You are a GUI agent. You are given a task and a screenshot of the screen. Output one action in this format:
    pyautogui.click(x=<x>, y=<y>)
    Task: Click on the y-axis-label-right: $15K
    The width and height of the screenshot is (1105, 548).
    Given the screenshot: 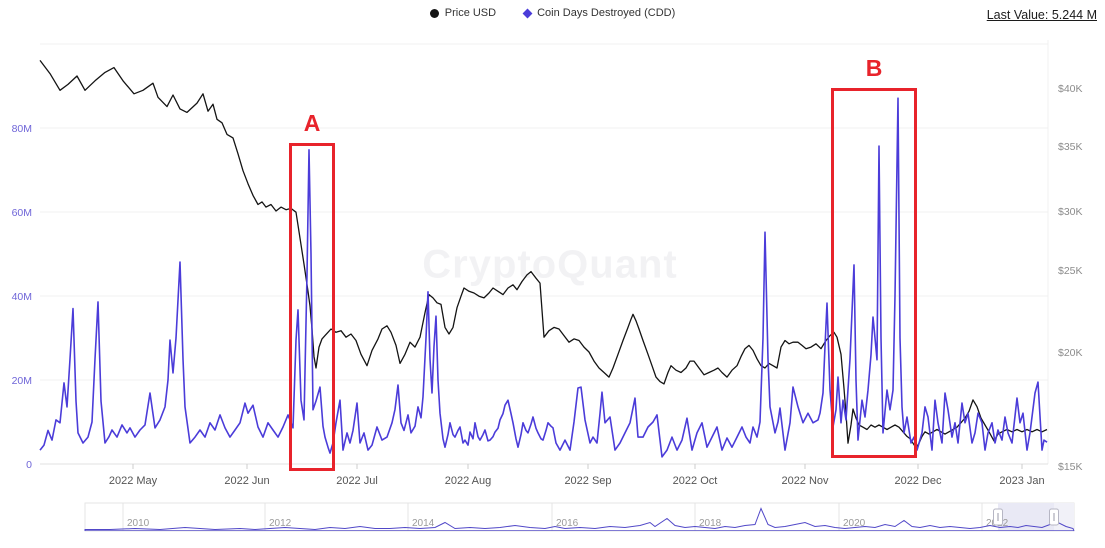 What is the action you would take?
    pyautogui.click(x=1070, y=467)
    